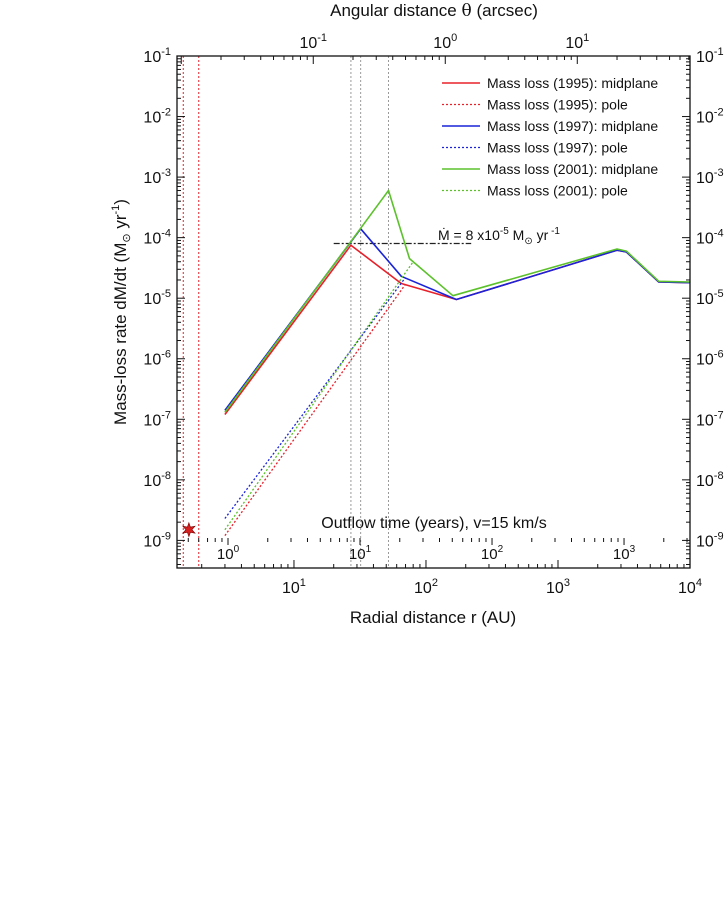 The width and height of the screenshot is (728, 924). I want to click on top-tick-label: 10⁰, so click(445, 42).